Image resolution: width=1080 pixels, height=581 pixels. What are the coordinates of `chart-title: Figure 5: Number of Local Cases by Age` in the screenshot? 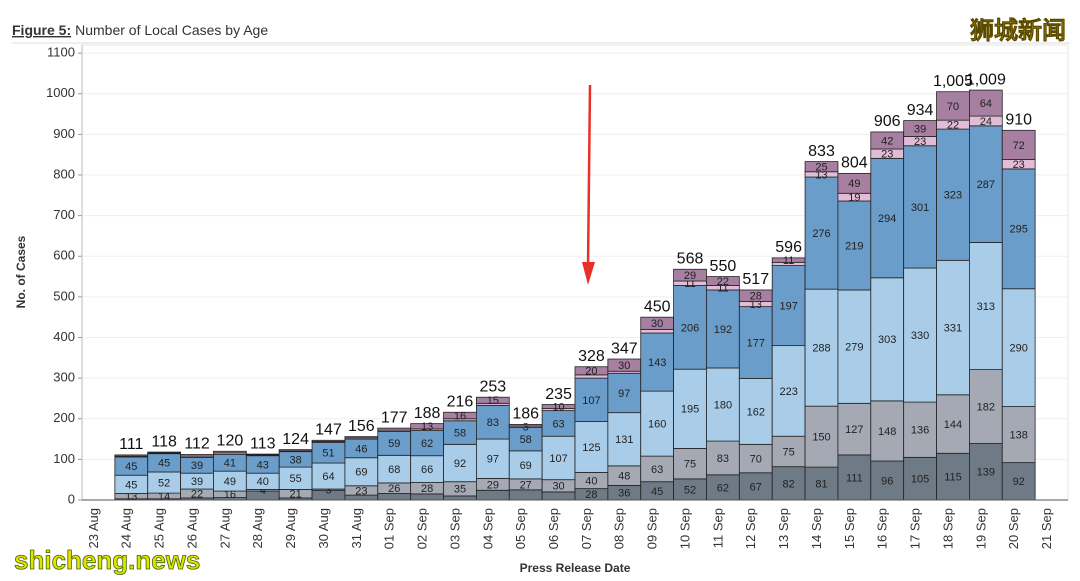 It's located at (140, 30).